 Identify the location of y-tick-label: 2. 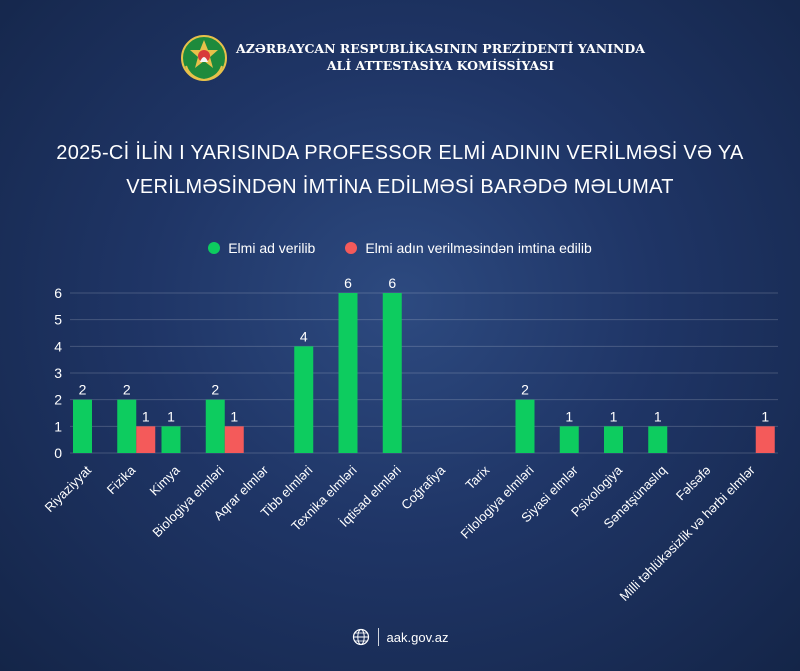
(58, 400).